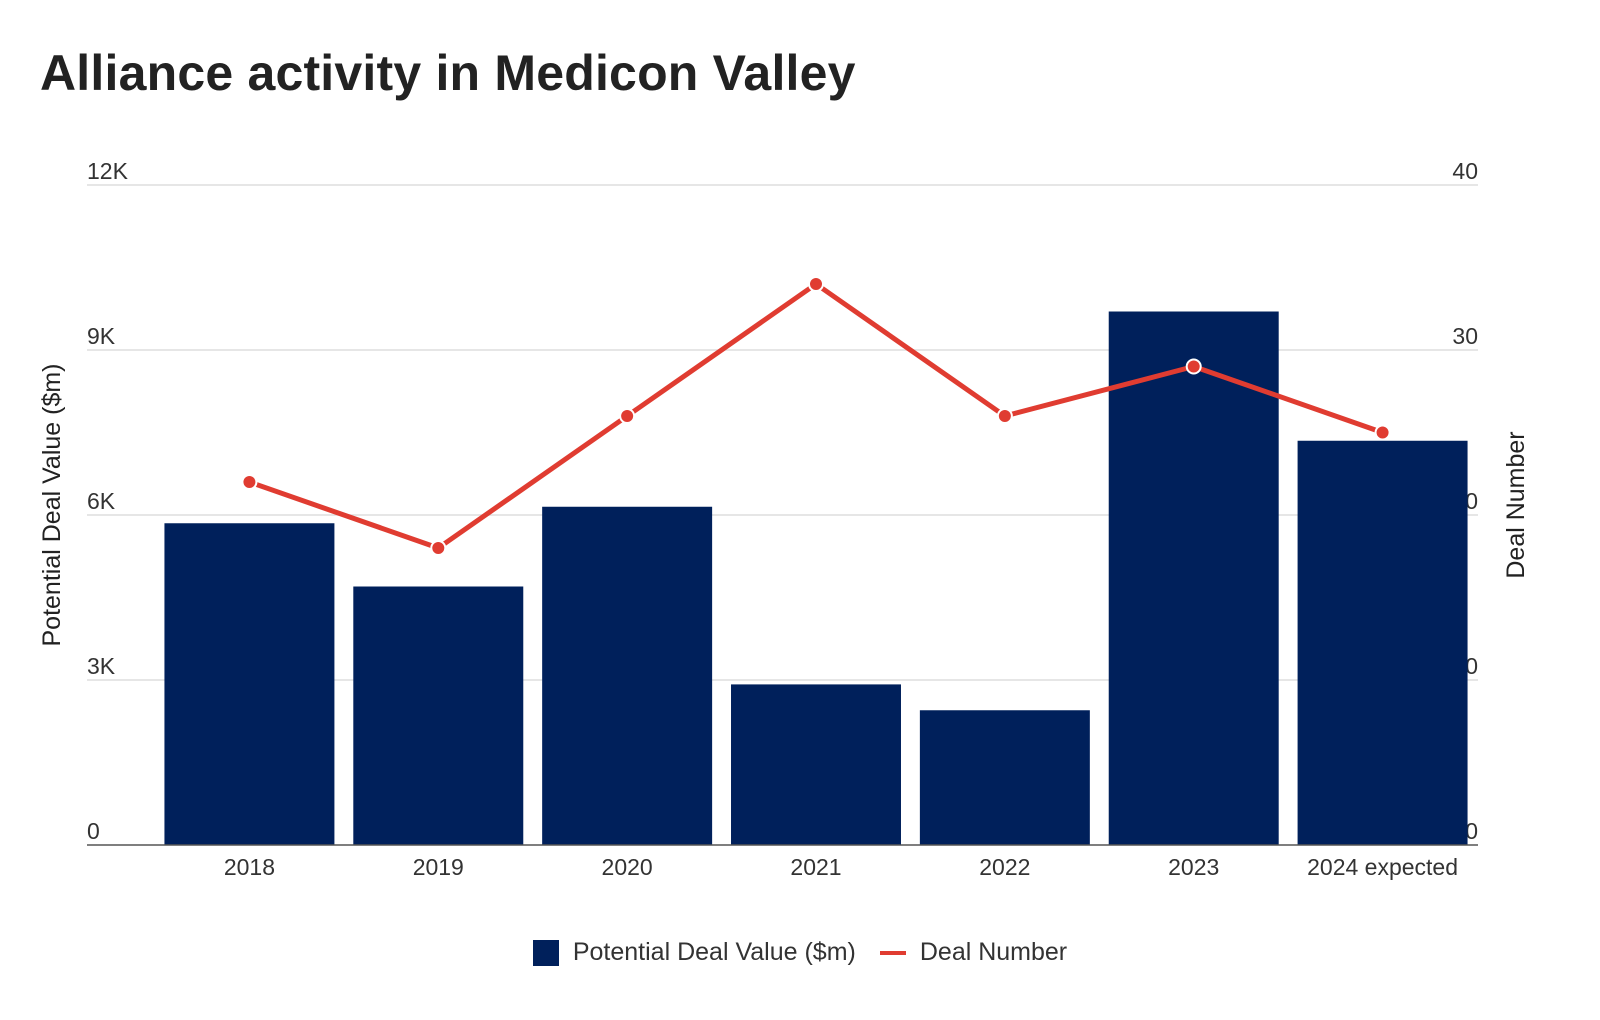  Describe the element at coordinates (101, 336) in the screenshot. I see `y-tick-label: 9K` at that location.